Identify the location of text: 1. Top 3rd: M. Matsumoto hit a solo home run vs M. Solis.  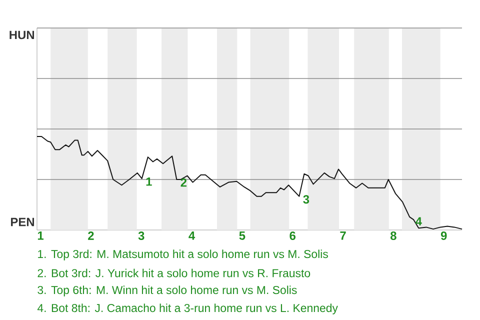
(183, 255).